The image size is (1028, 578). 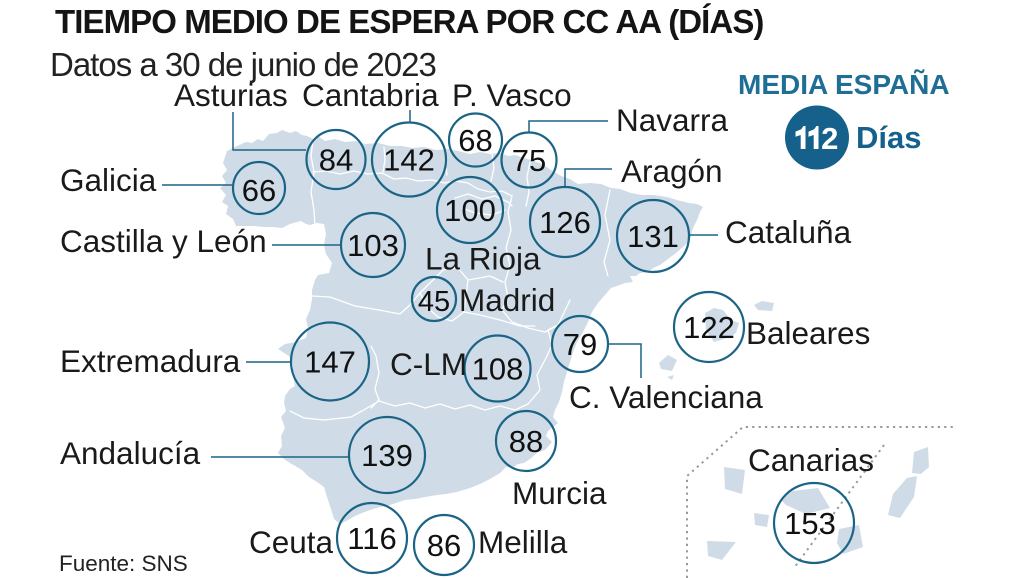 I want to click on svg-text:TIEMPO MEDIO DE ESPERA POR CC: TIEMPO MEDIO DE ESPERA POR CC AA (DÍAS), so click(x=409, y=21).